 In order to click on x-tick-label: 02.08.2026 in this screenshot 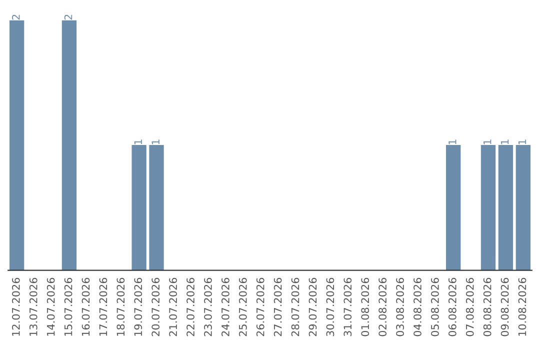, I will do `click(382, 307)`.